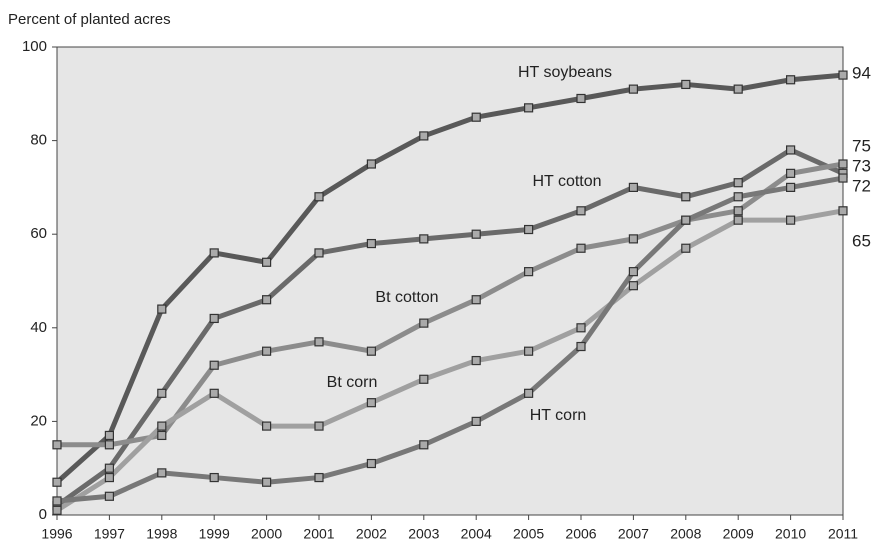  Describe the element at coordinates (861, 72) in the screenshot. I see `end-value-label: 94` at that location.